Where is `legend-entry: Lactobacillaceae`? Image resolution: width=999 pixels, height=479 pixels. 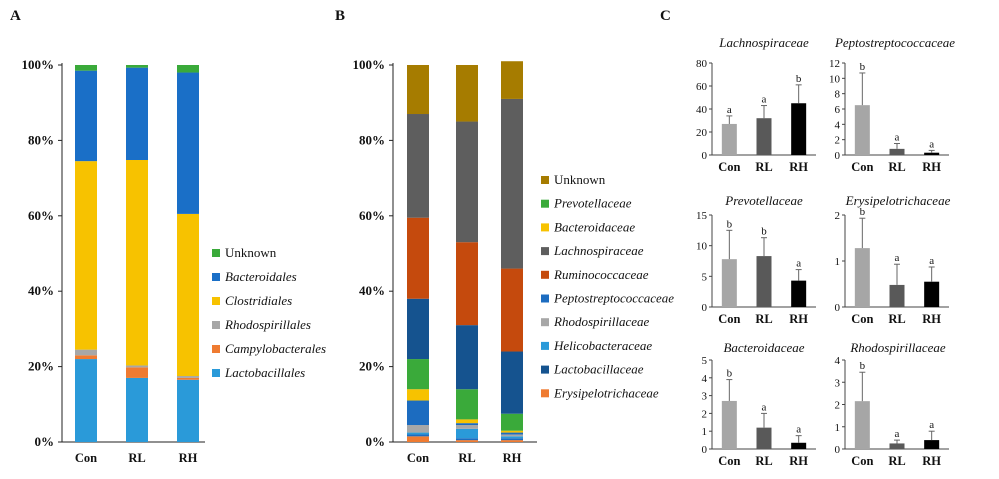
legend-entry: Lactobacillaceae is located at coordinates (598, 369).